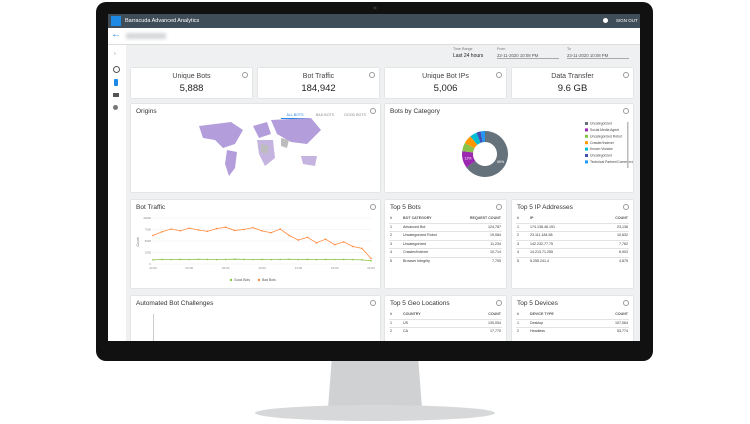  Describe the element at coordinates (116, 21) in the screenshot. I see `app-logo` at that location.